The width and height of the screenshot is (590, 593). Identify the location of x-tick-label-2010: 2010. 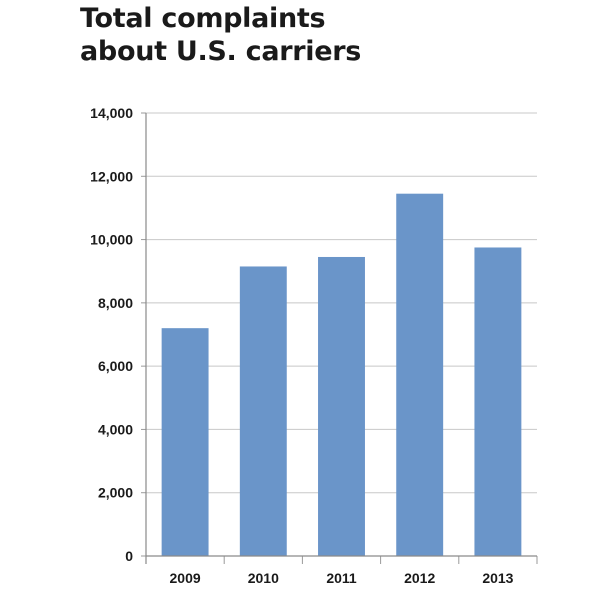
(263, 578).